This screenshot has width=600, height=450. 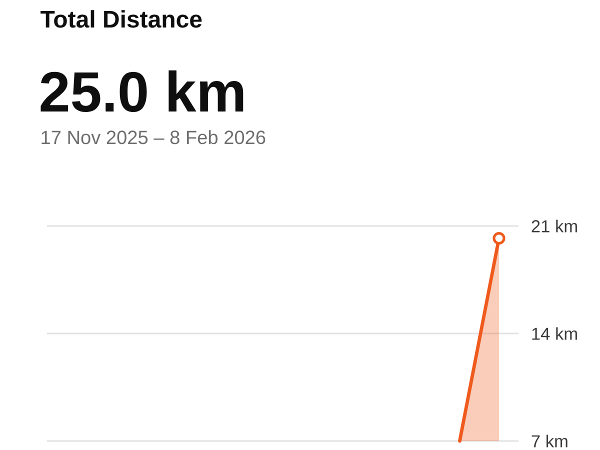 What do you see at coordinates (550, 441) in the screenshot?
I see `y-tick-label: 7 km` at bounding box center [550, 441].